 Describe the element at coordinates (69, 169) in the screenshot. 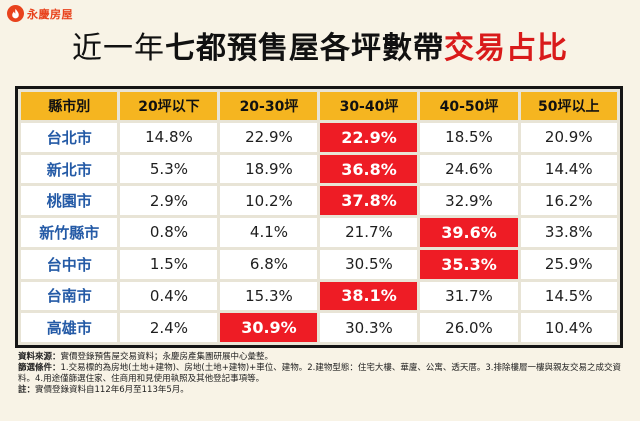

I see `row-city: 新北市` at that location.